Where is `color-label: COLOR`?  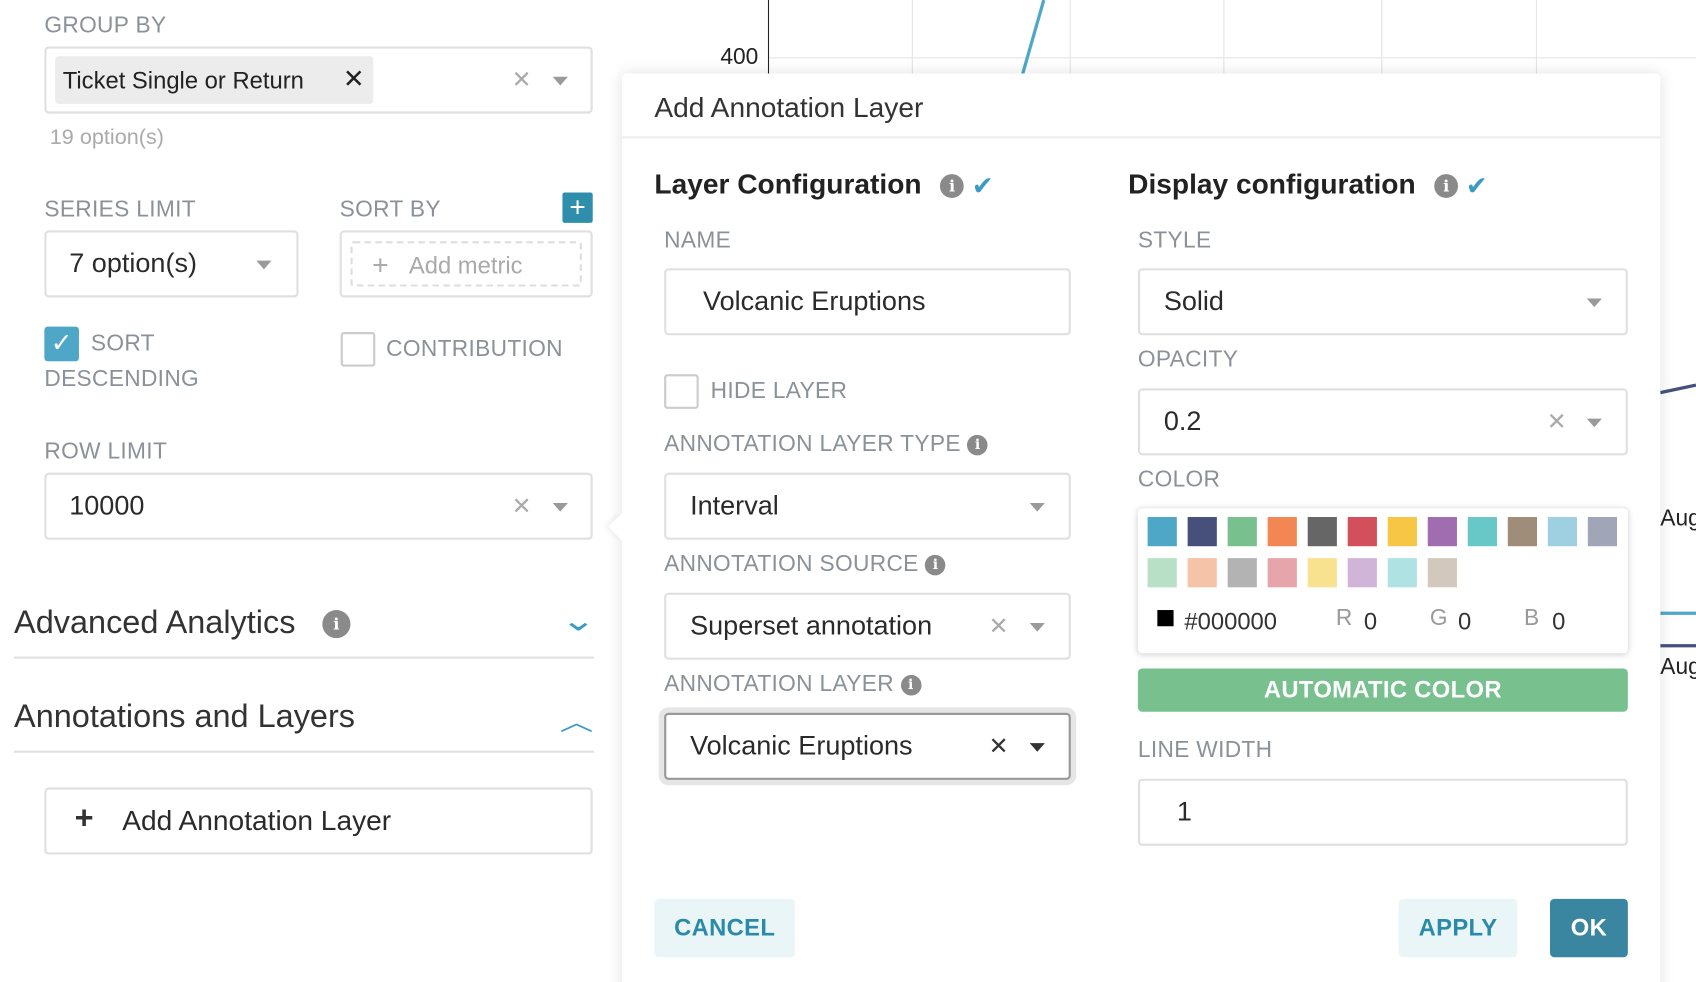 color-label: COLOR is located at coordinates (1179, 480).